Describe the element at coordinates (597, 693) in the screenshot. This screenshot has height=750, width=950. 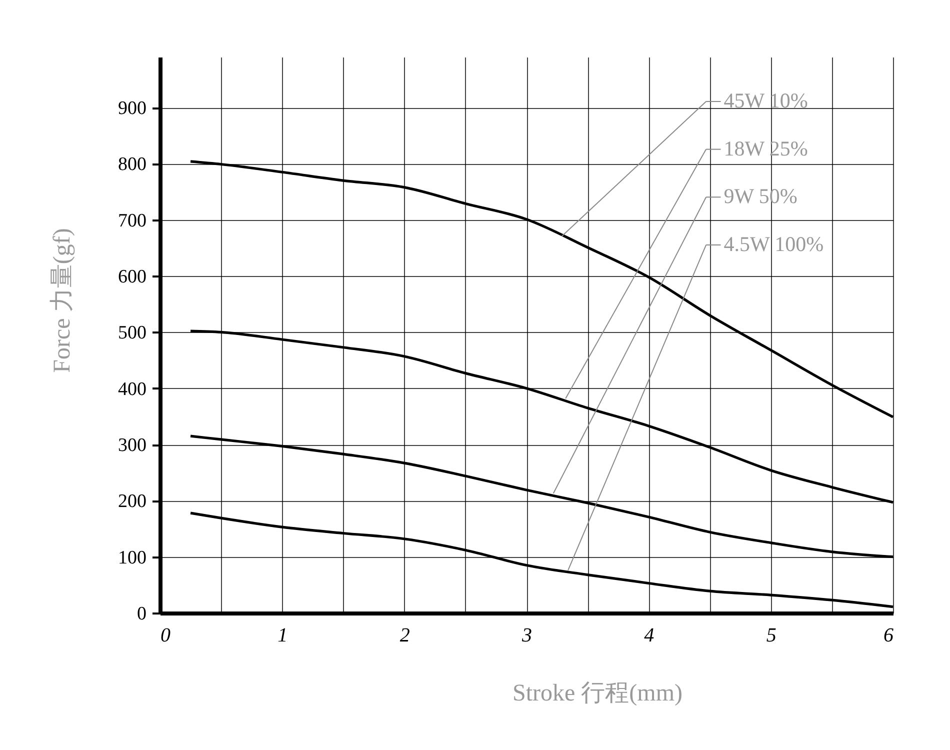
I see `x-axis-title: Stroke 行程(mm)` at that location.